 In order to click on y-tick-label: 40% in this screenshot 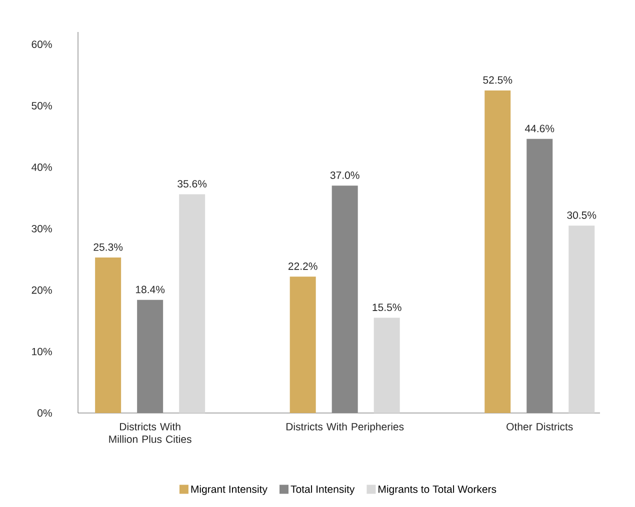, I will do `click(42, 167)`.